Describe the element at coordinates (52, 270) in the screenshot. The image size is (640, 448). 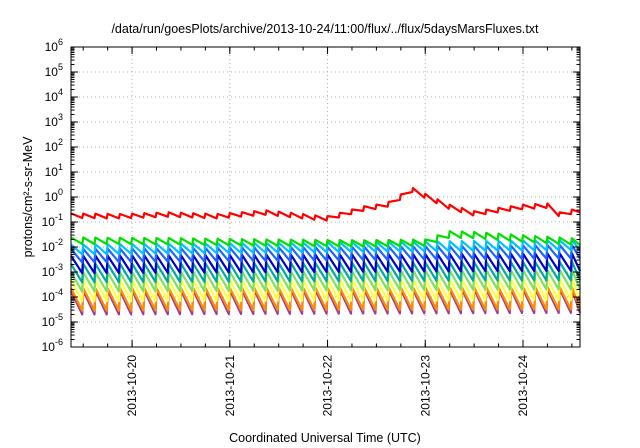
I see `y-tick-label: 10⁻³` at that location.